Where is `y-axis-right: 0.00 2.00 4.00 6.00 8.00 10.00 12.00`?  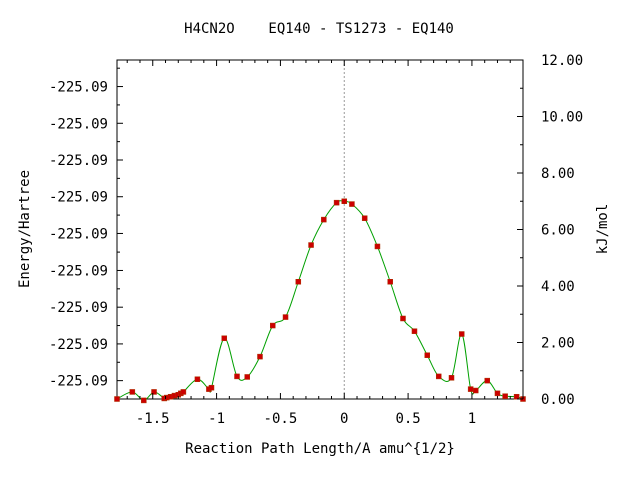 y-axis-right: 0.00 2.00 4.00 6.00 8.00 10.00 12.00 is located at coordinates (550, 230).